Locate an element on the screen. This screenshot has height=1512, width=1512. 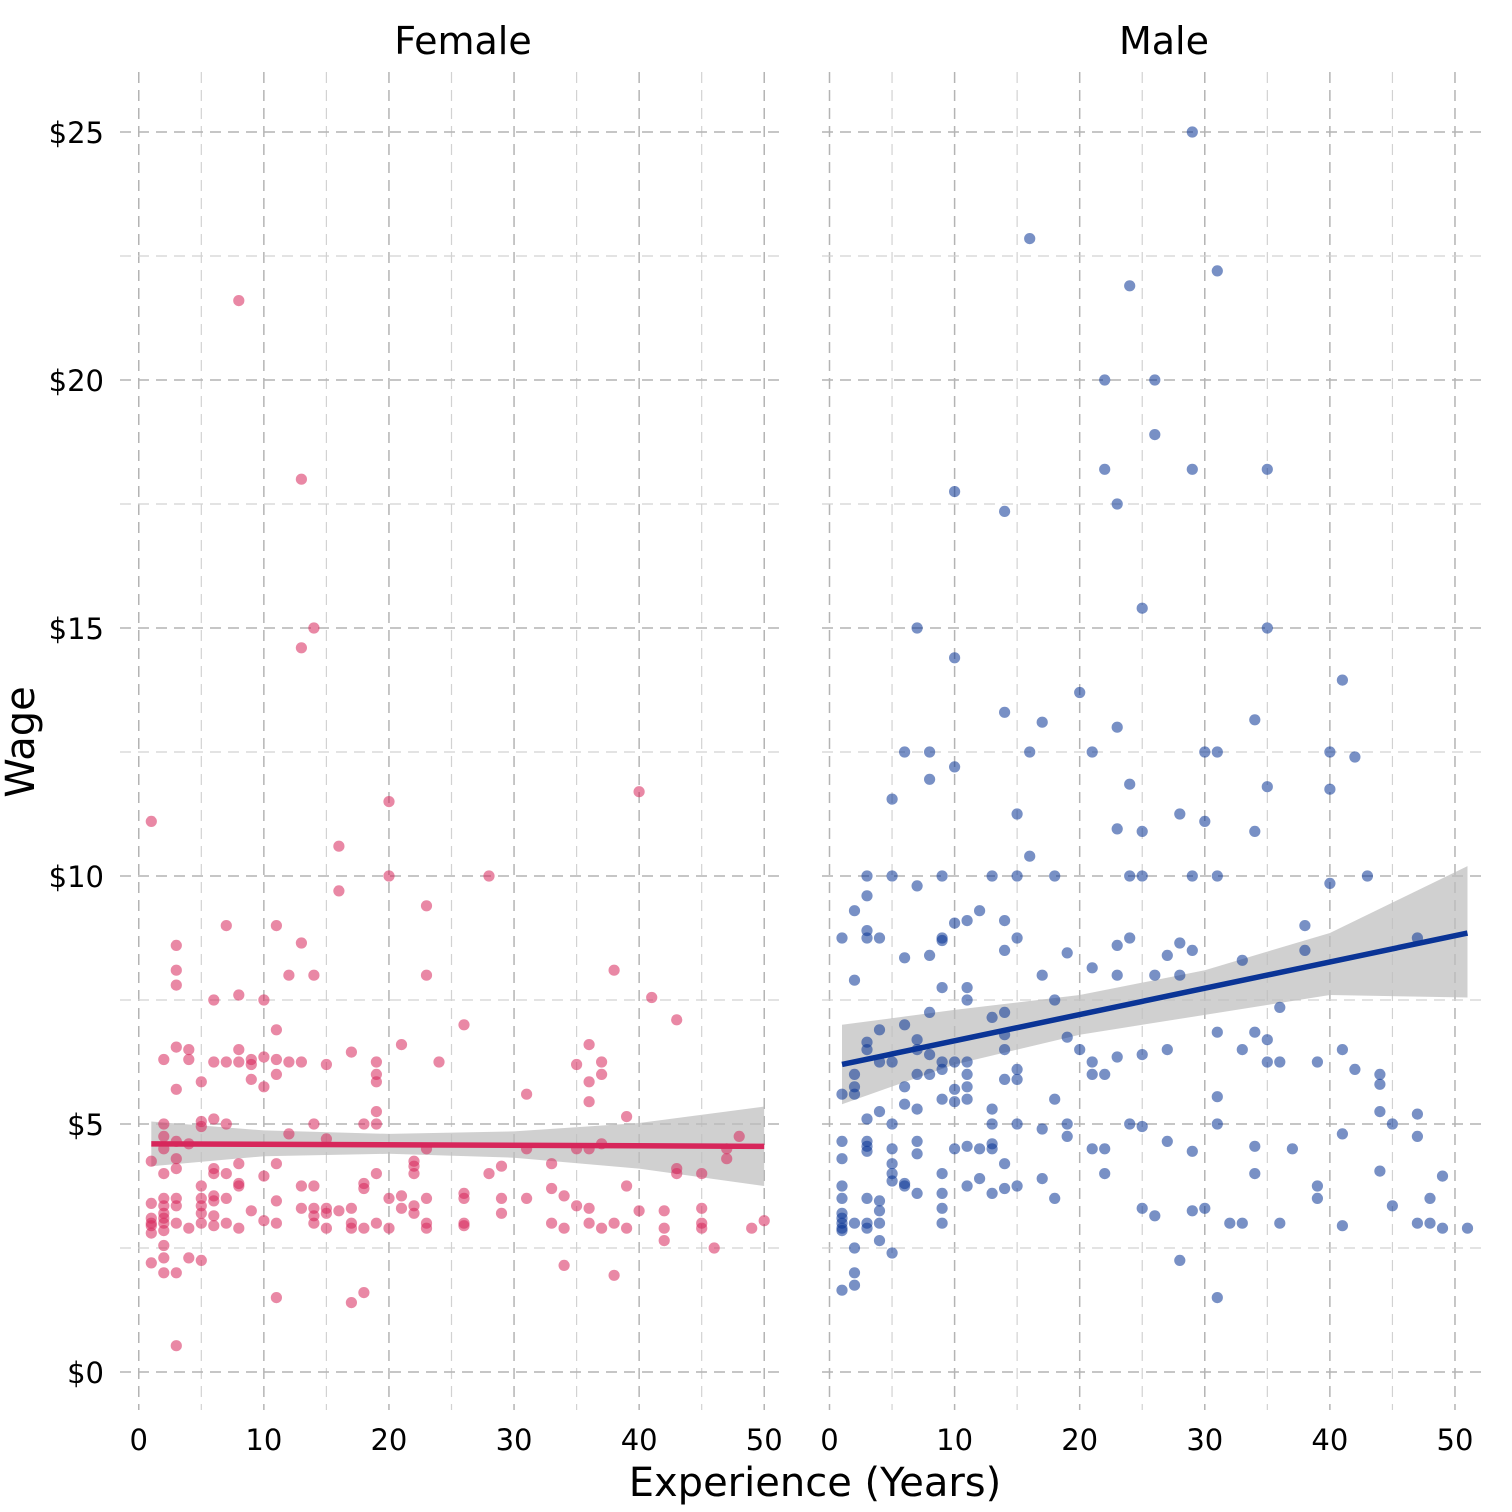
x-tick-label: 30 is located at coordinates (1204, 1440).